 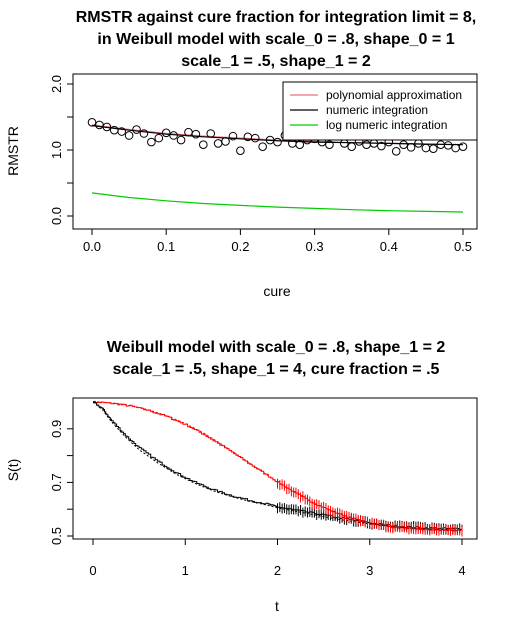 I want to click on chart2-y-tick-label: 0.5, so click(x=56, y=536).